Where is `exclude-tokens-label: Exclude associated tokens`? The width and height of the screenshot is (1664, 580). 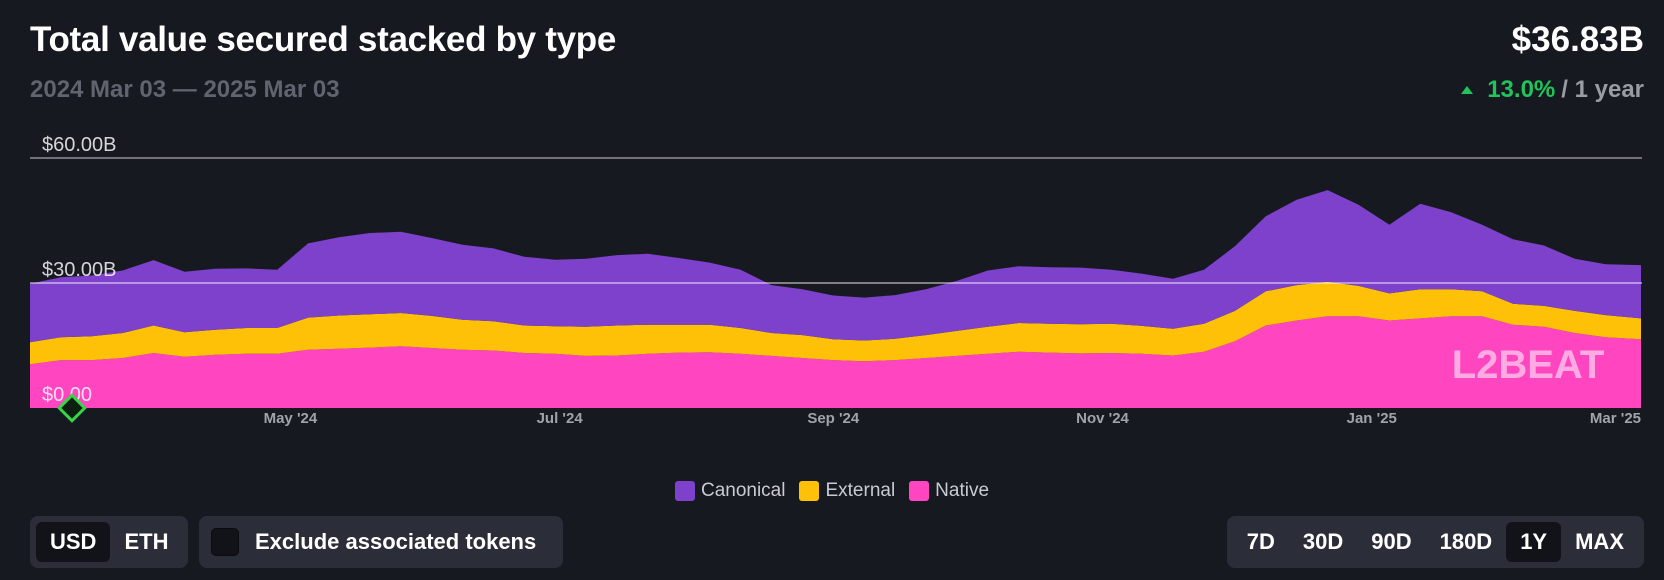
exclude-tokens-label: Exclude associated tokens is located at coordinates (396, 541).